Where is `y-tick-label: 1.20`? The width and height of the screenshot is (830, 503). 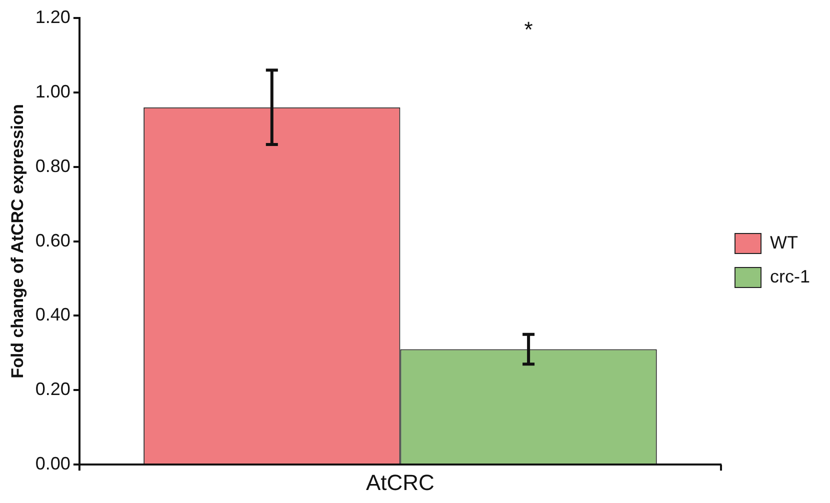
y-tick-label: 1.20 is located at coordinates (52, 16).